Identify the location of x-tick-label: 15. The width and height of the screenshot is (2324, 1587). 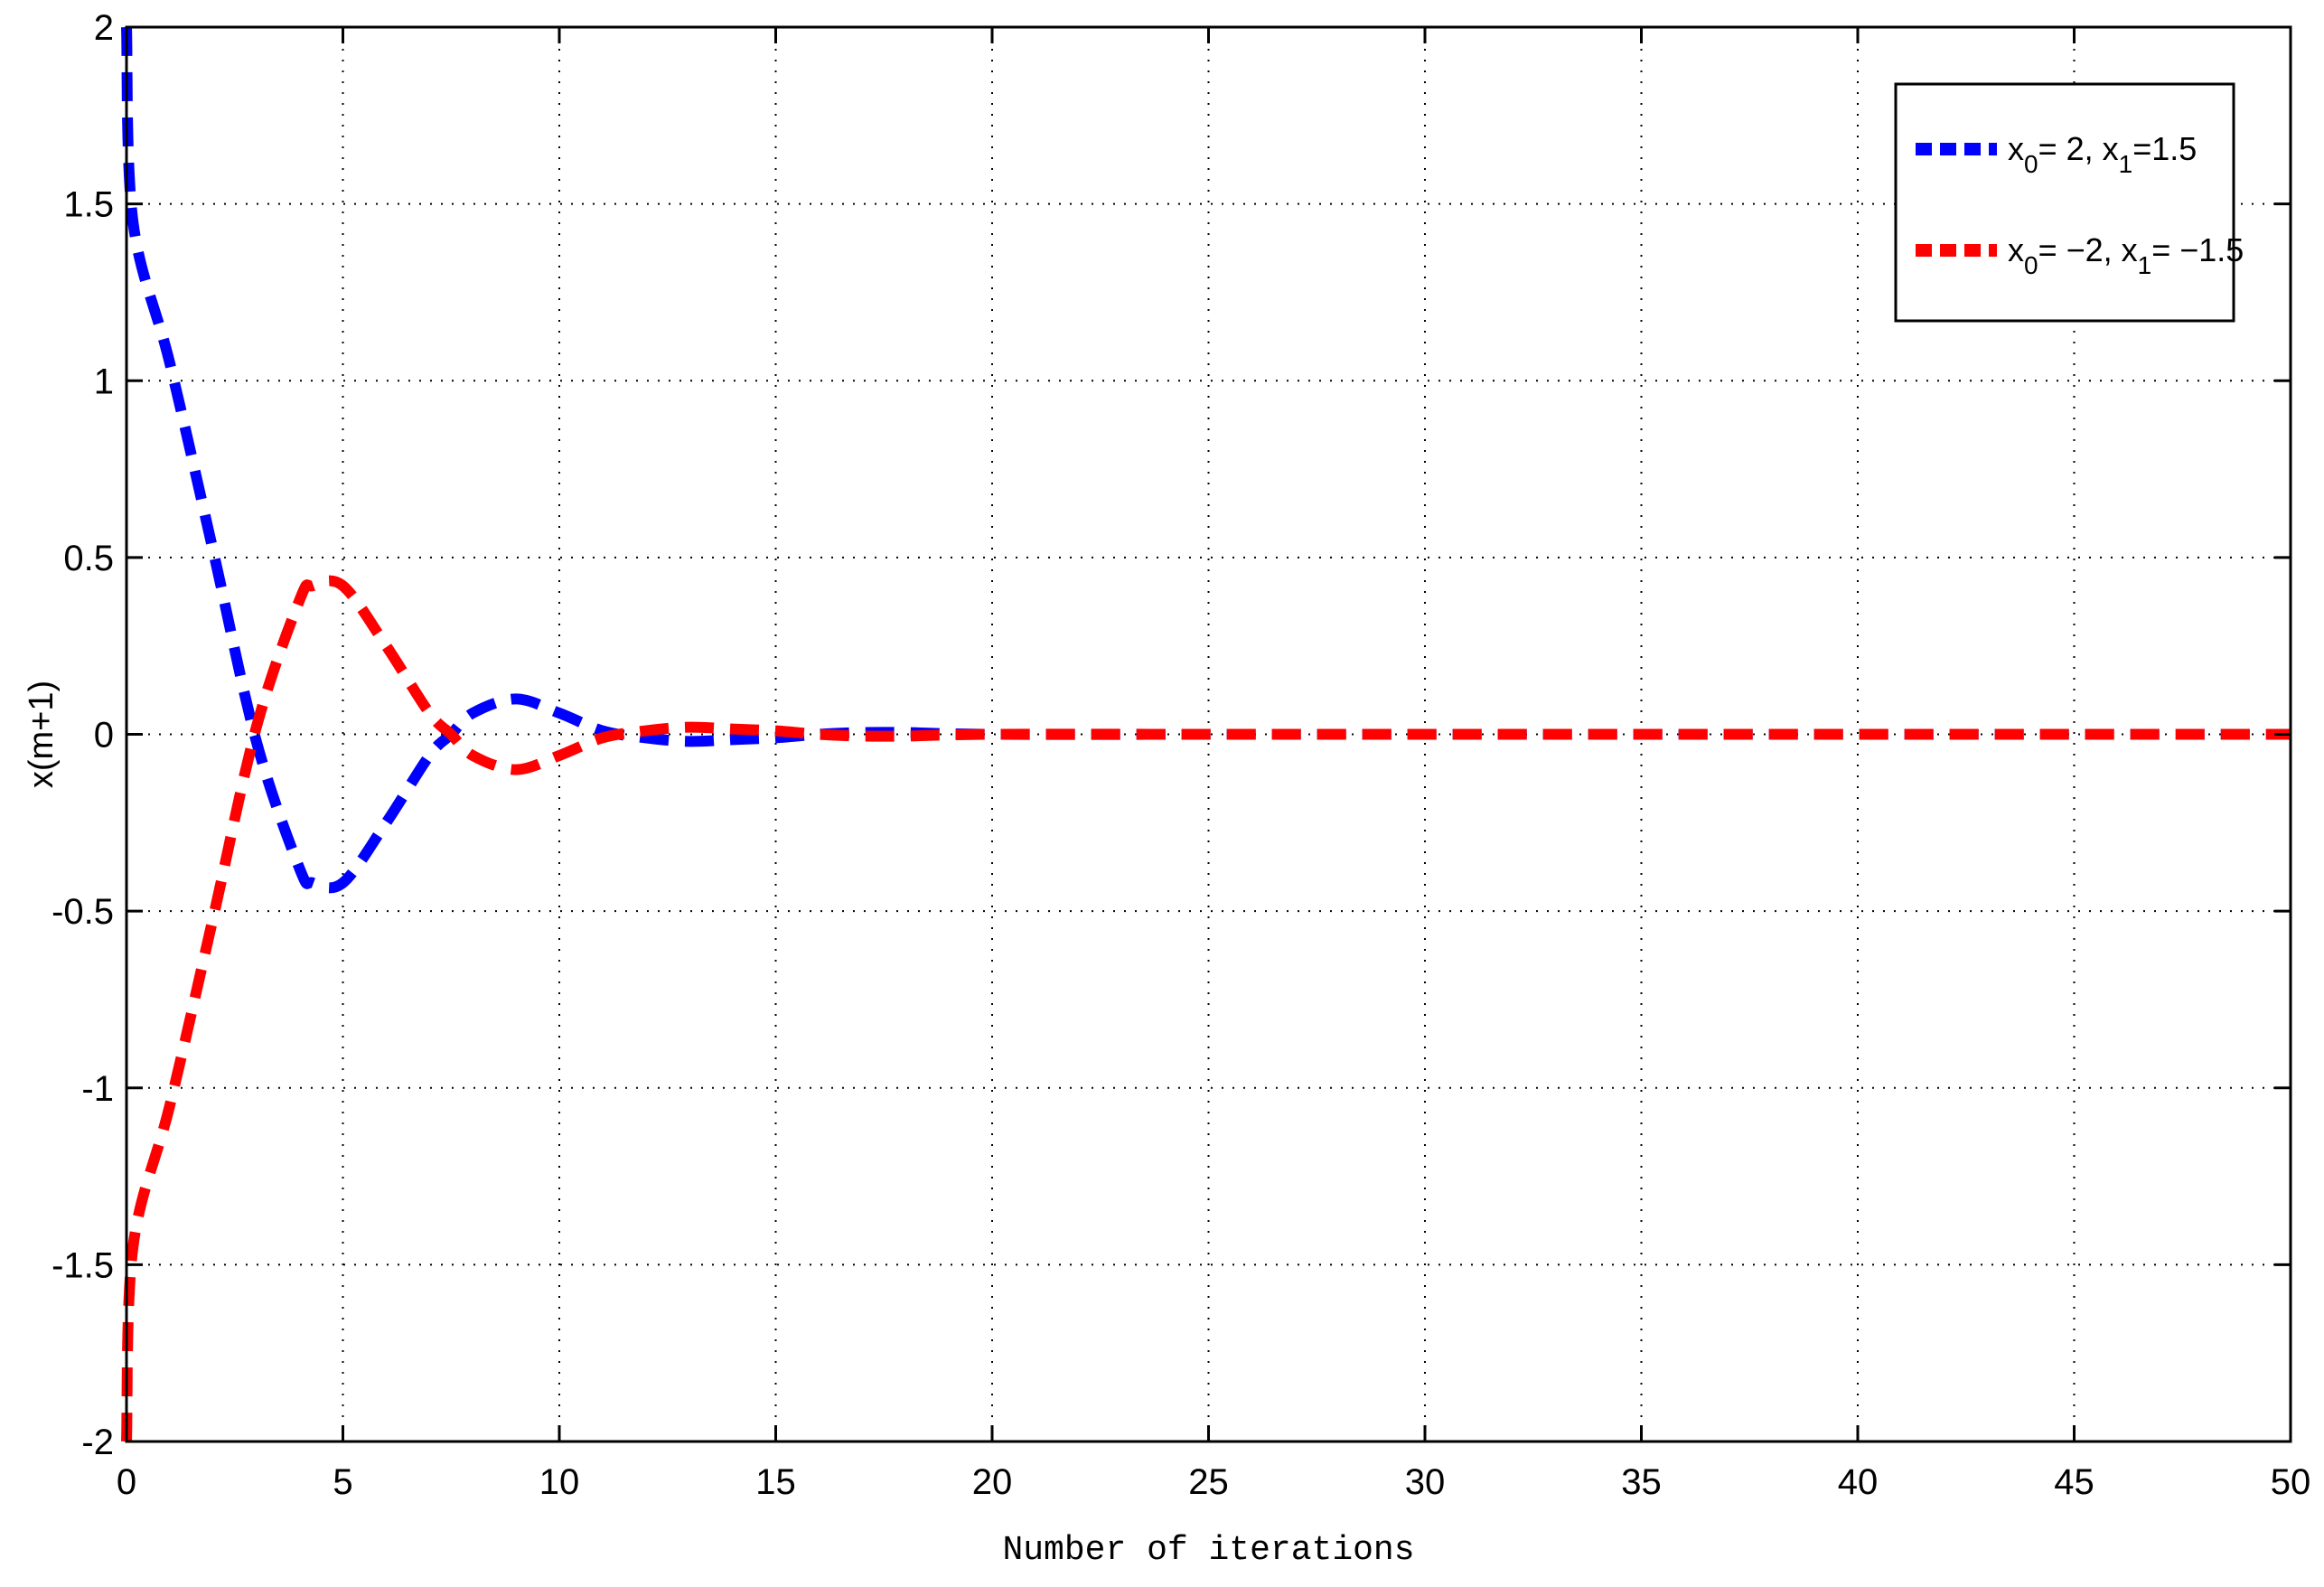
(775, 1482).